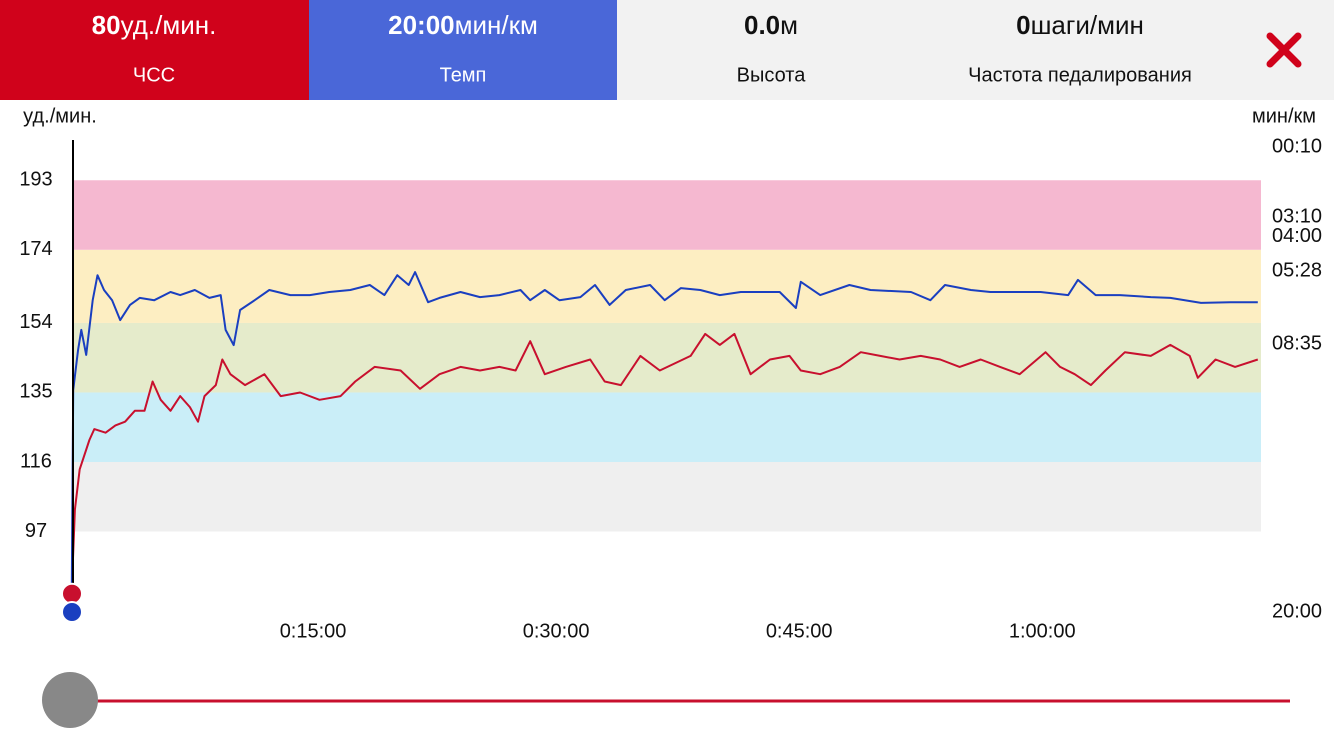 The height and width of the screenshot is (750, 1334). What do you see at coordinates (35, 180) in the screenshot?
I see `y-tick-label: 193` at bounding box center [35, 180].